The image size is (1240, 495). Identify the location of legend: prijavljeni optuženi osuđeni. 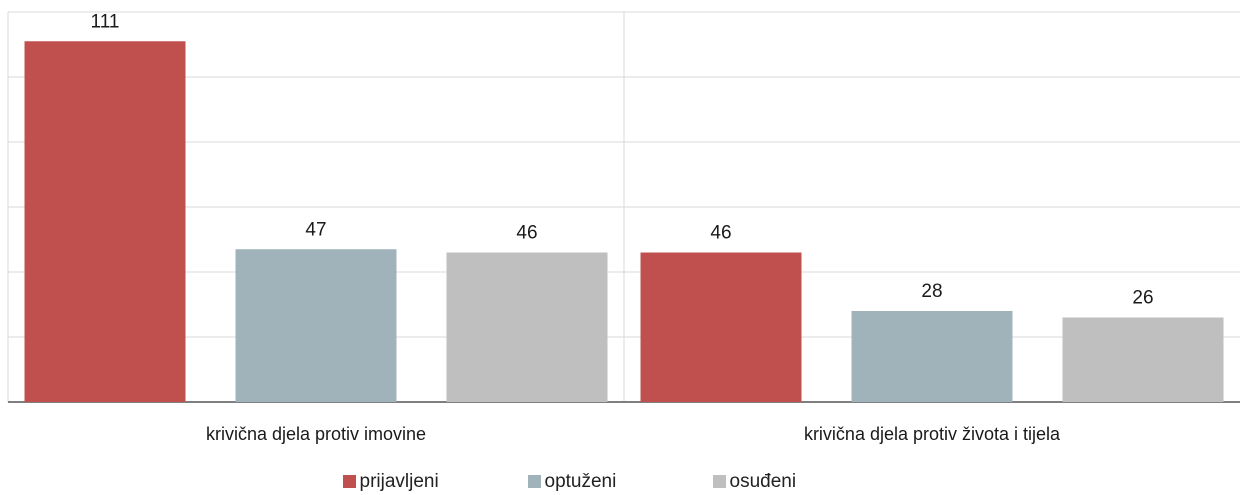
(620, 481).